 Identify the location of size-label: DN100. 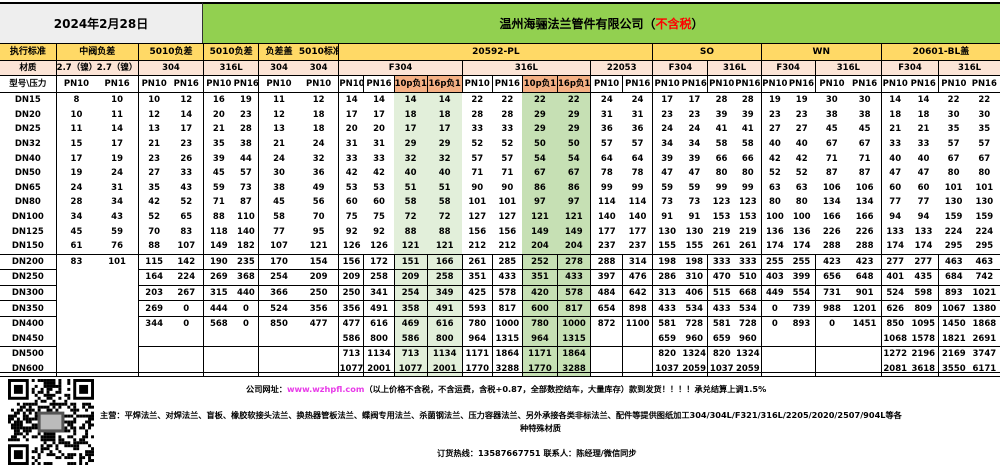
(27, 217).